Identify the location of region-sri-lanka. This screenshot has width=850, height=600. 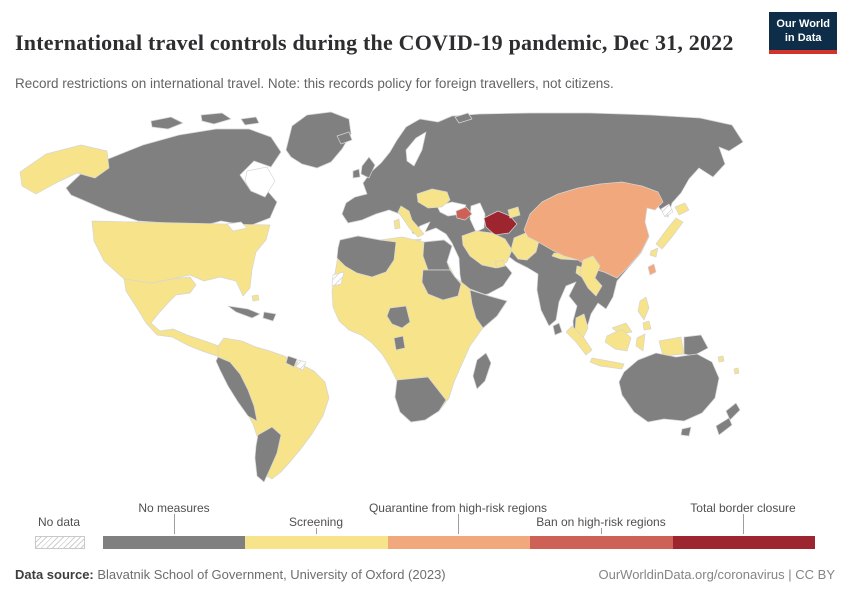
(557, 329).